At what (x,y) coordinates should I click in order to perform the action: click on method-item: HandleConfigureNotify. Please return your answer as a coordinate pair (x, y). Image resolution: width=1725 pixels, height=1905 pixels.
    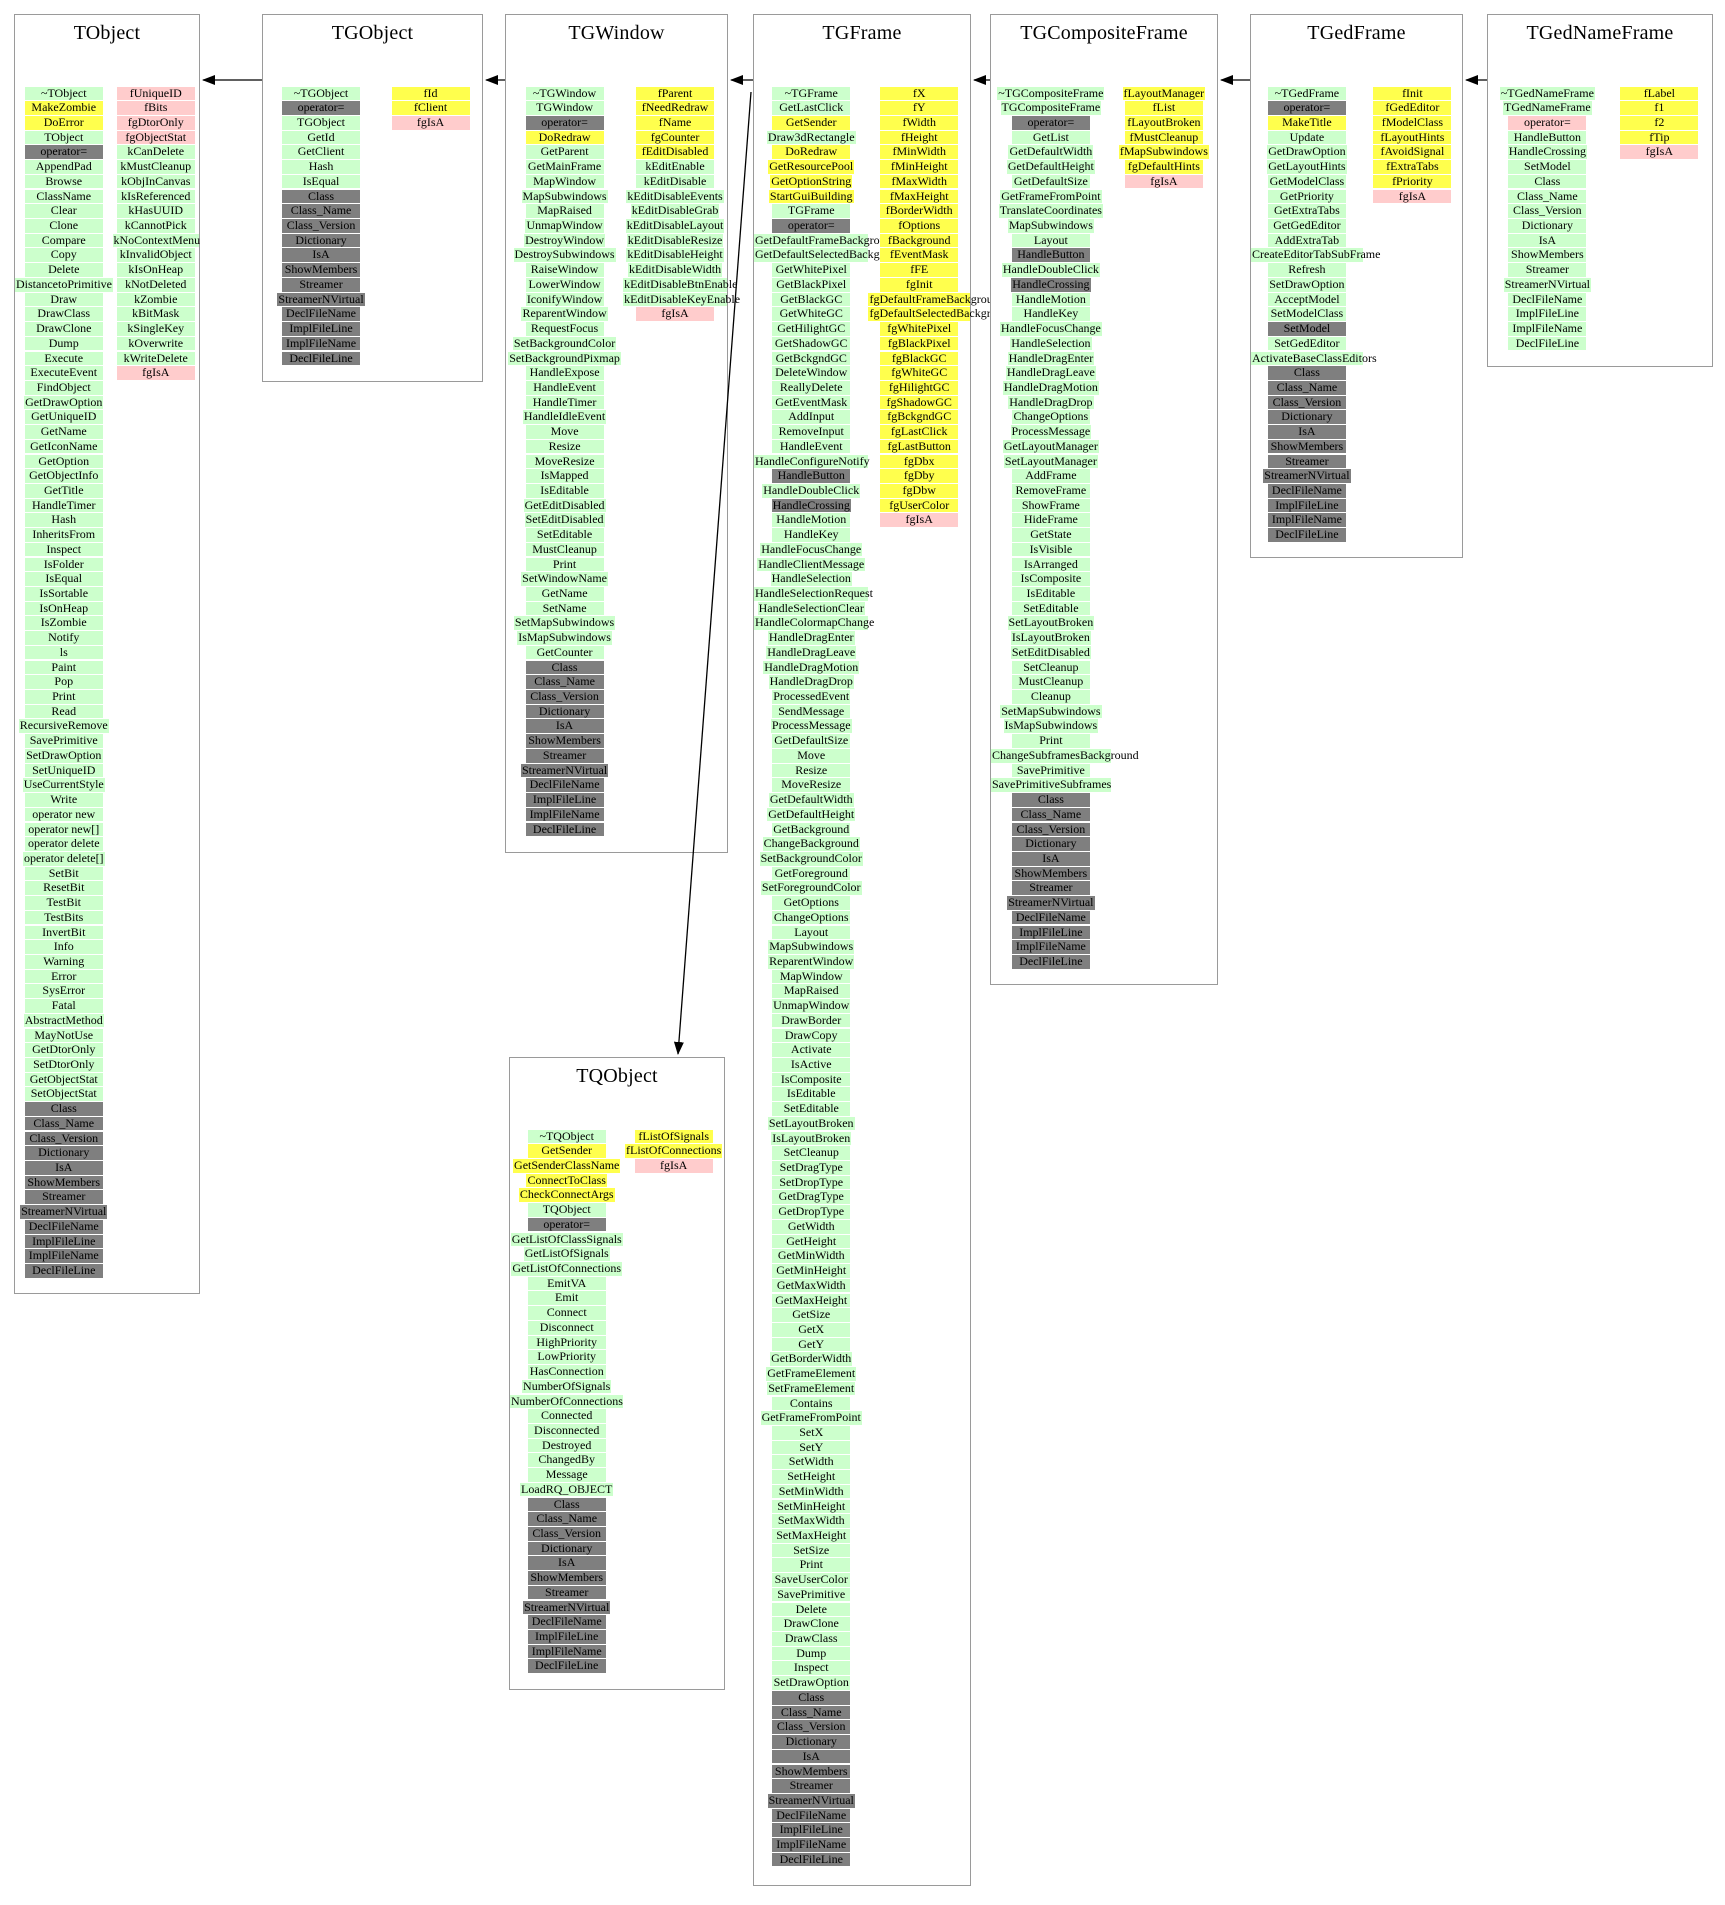
    Looking at the image, I should click on (812, 461).